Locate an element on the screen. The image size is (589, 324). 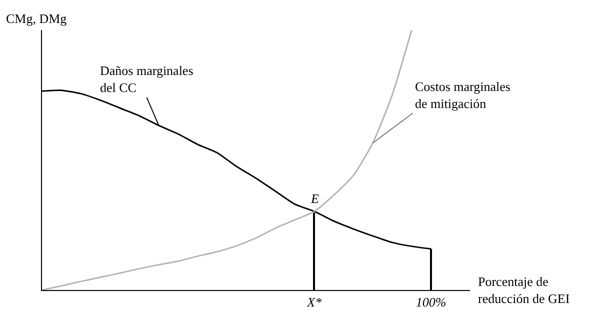
x-tick-label: 100% is located at coordinates (431, 302).